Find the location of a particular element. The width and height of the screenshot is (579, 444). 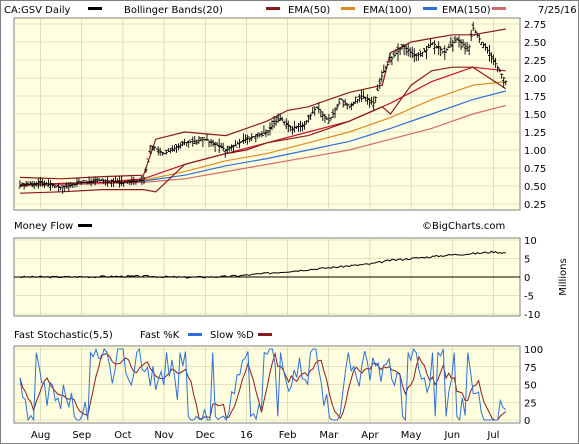

money-flow-series-group is located at coordinates (262, 264).